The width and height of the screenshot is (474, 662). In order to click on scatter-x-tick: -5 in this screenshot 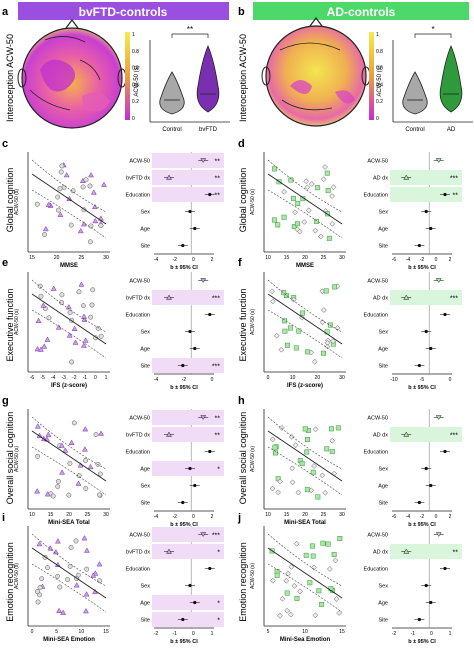, I will do `click(42, 378)`.